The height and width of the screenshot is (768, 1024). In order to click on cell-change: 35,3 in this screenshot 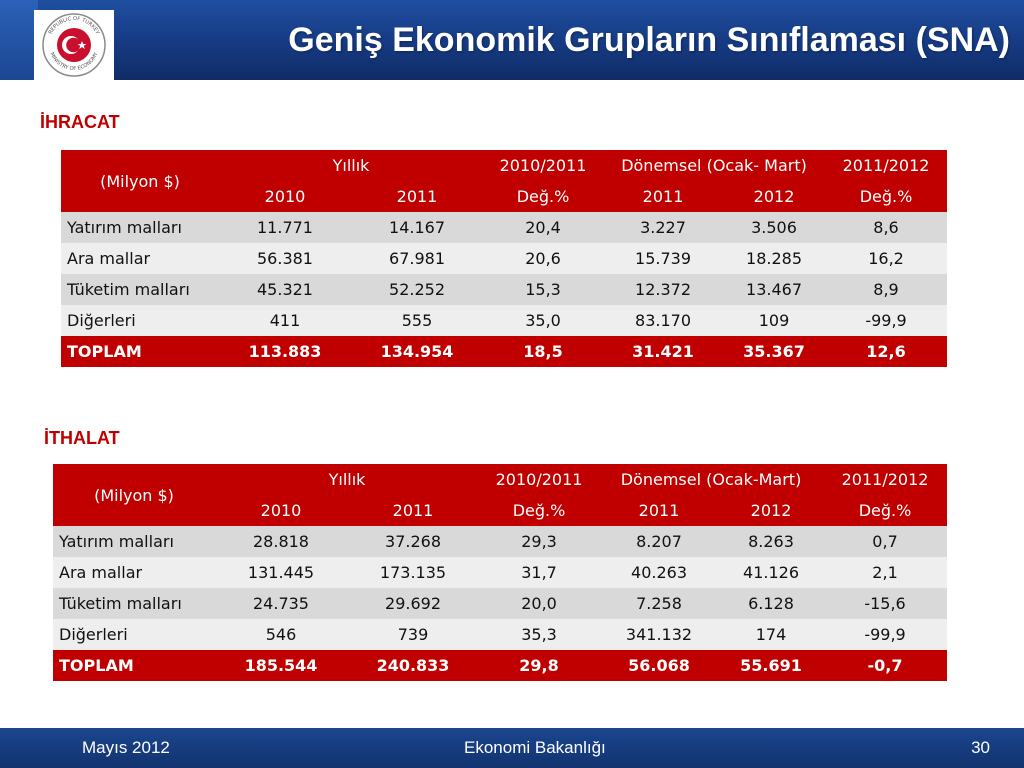, I will do `click(539, 634)`.